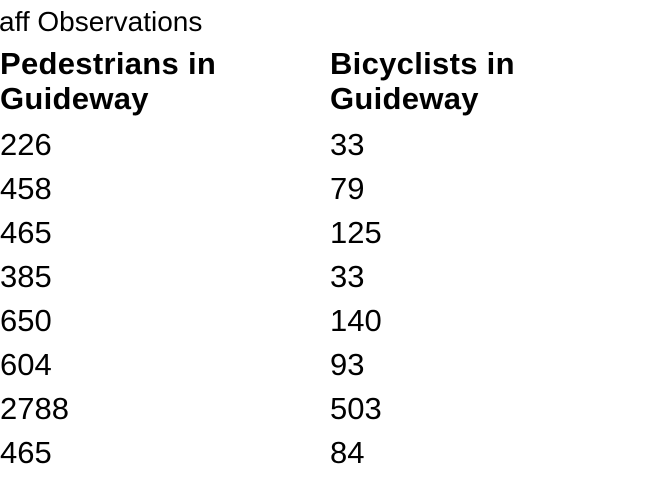 Image resolution: width=672 pixels, height=504 pixels. I want to click on pedestrians-value: 2788, so click(34, 408).